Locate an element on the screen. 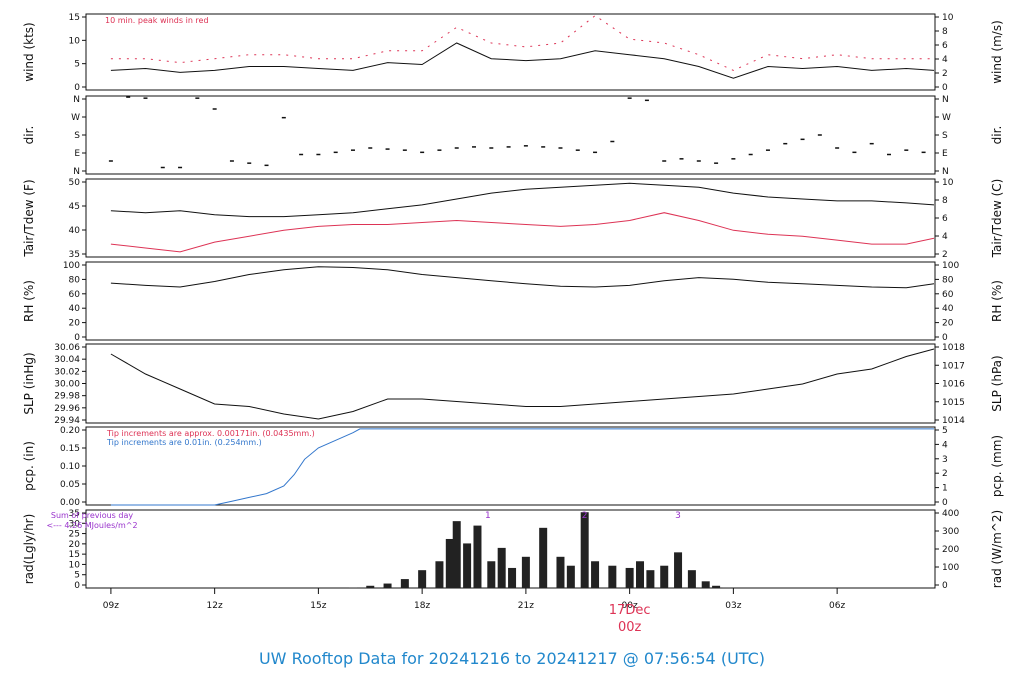 The height and width of the screenshot is (700, 1024). right-tick-label-pcp: 2 is located at coordinates (945, 474).